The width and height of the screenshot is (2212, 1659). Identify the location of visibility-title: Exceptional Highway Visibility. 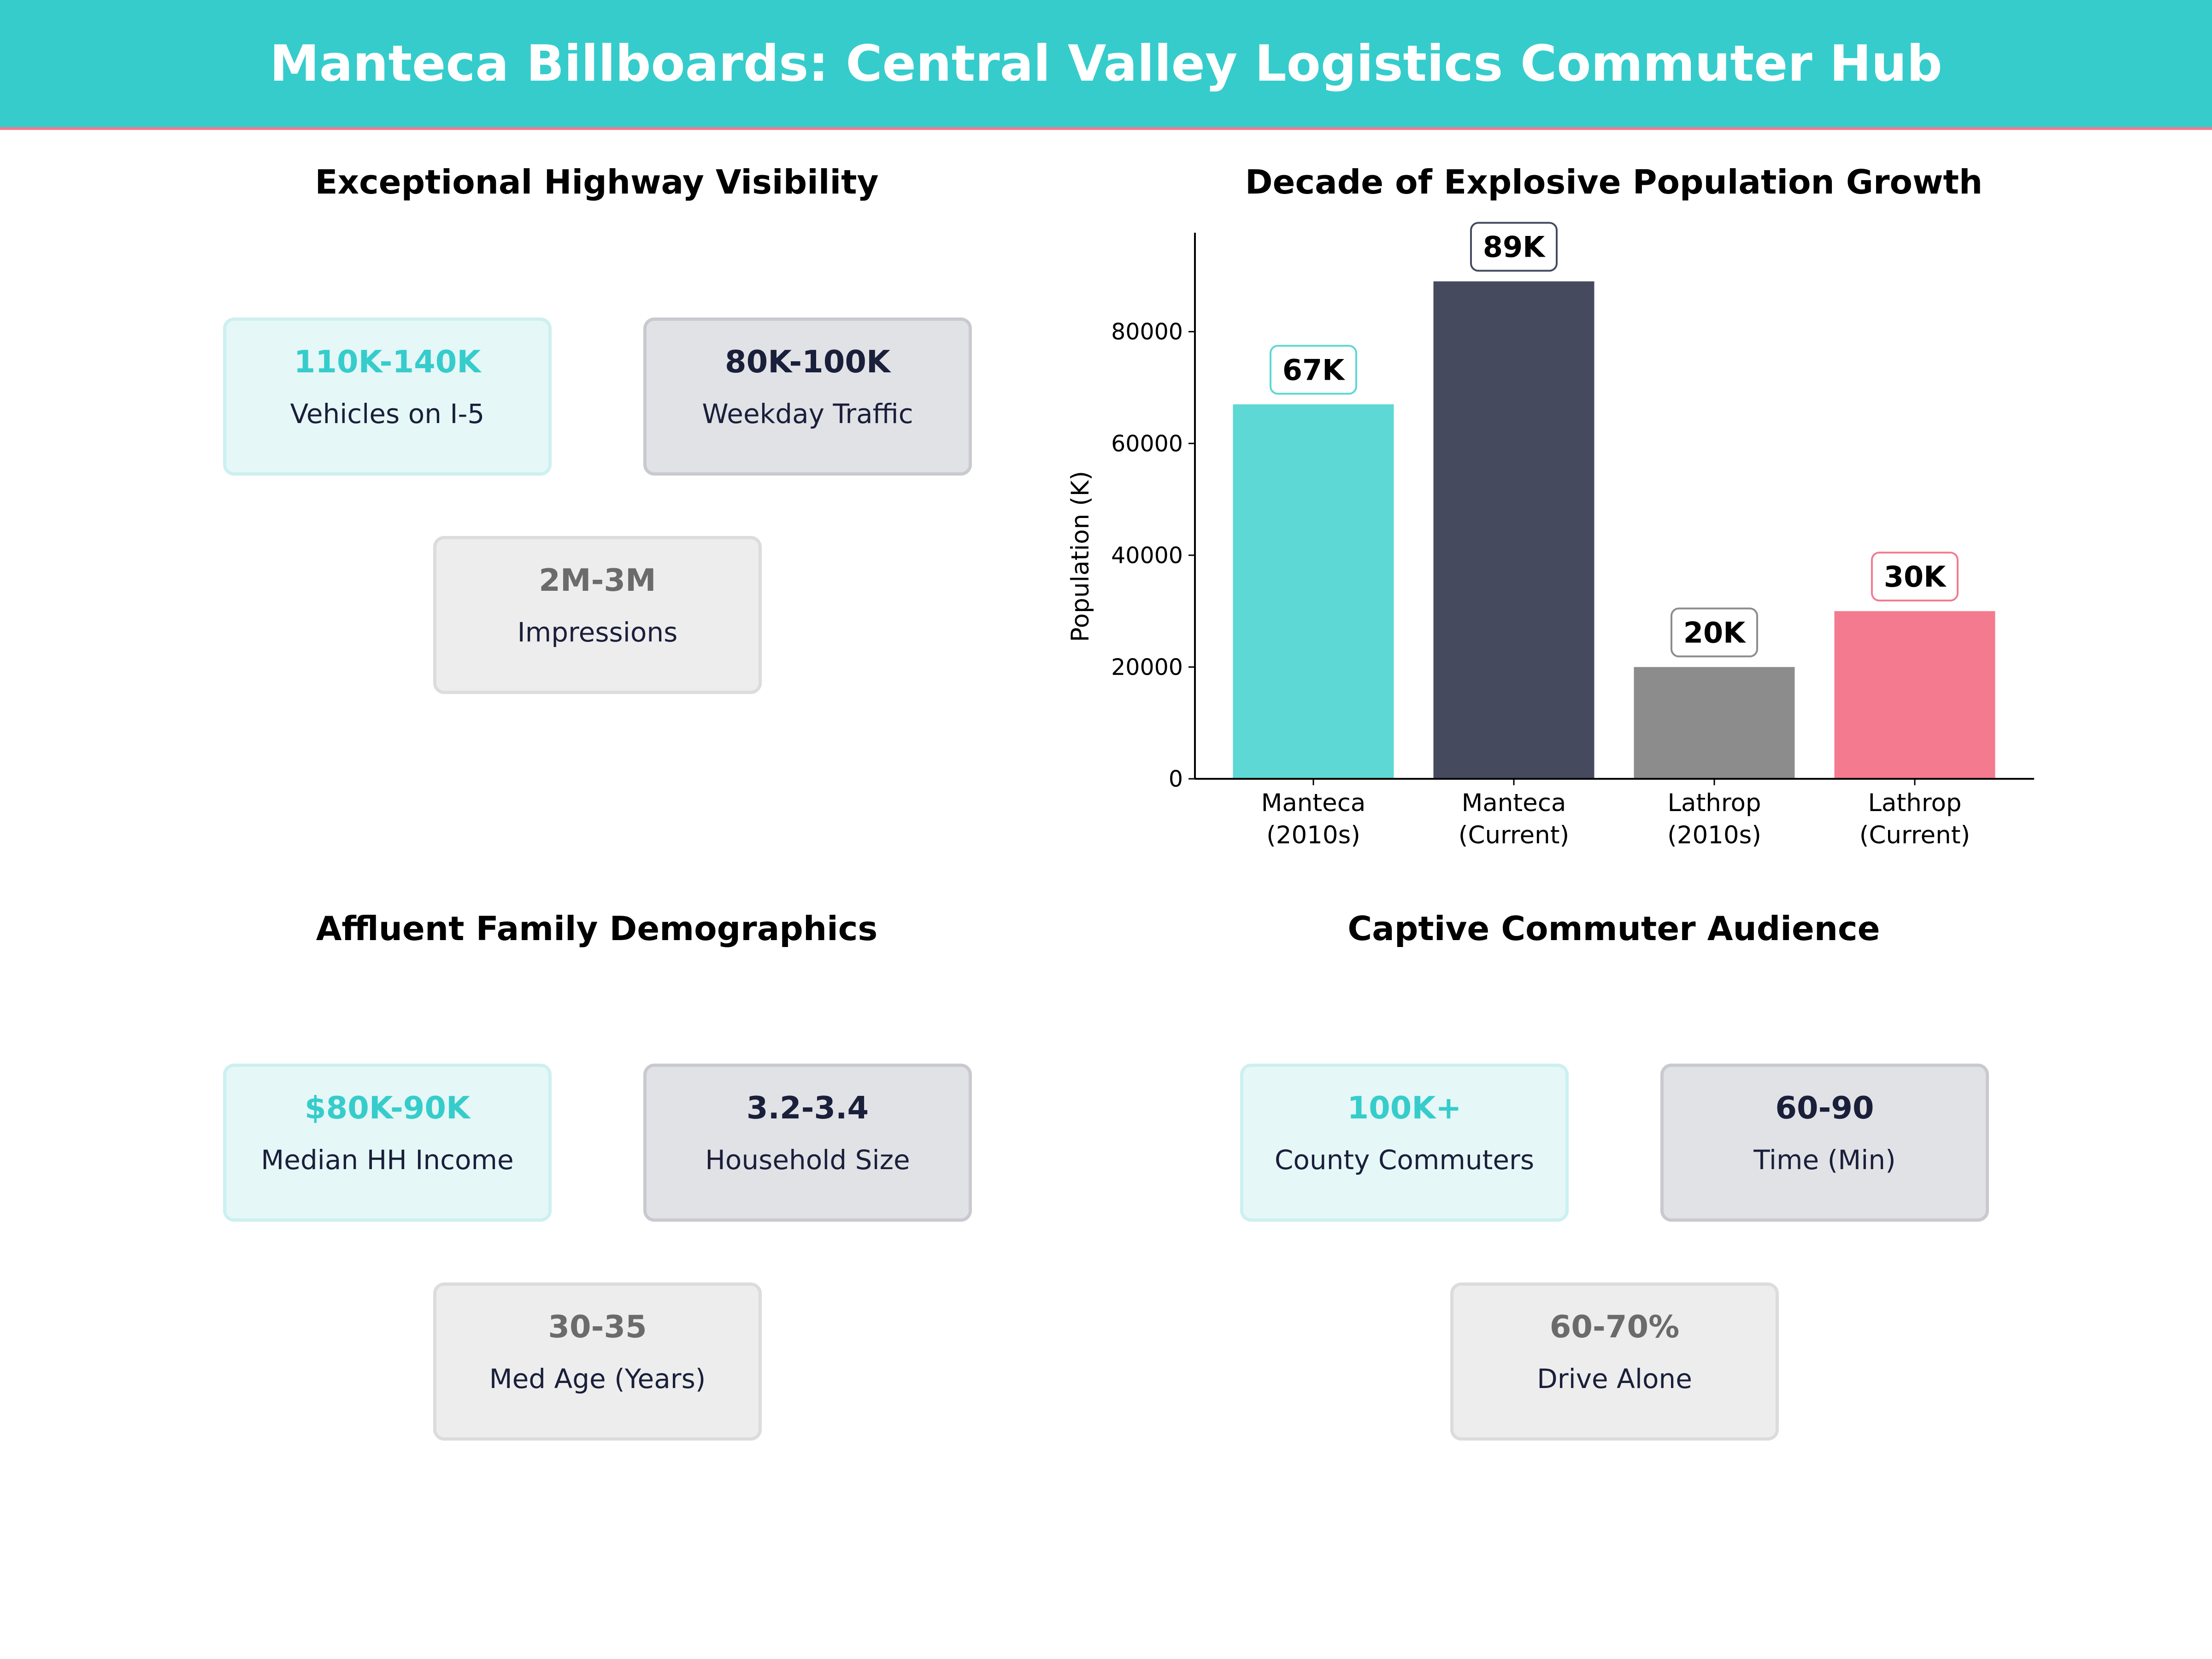
(597, 182).